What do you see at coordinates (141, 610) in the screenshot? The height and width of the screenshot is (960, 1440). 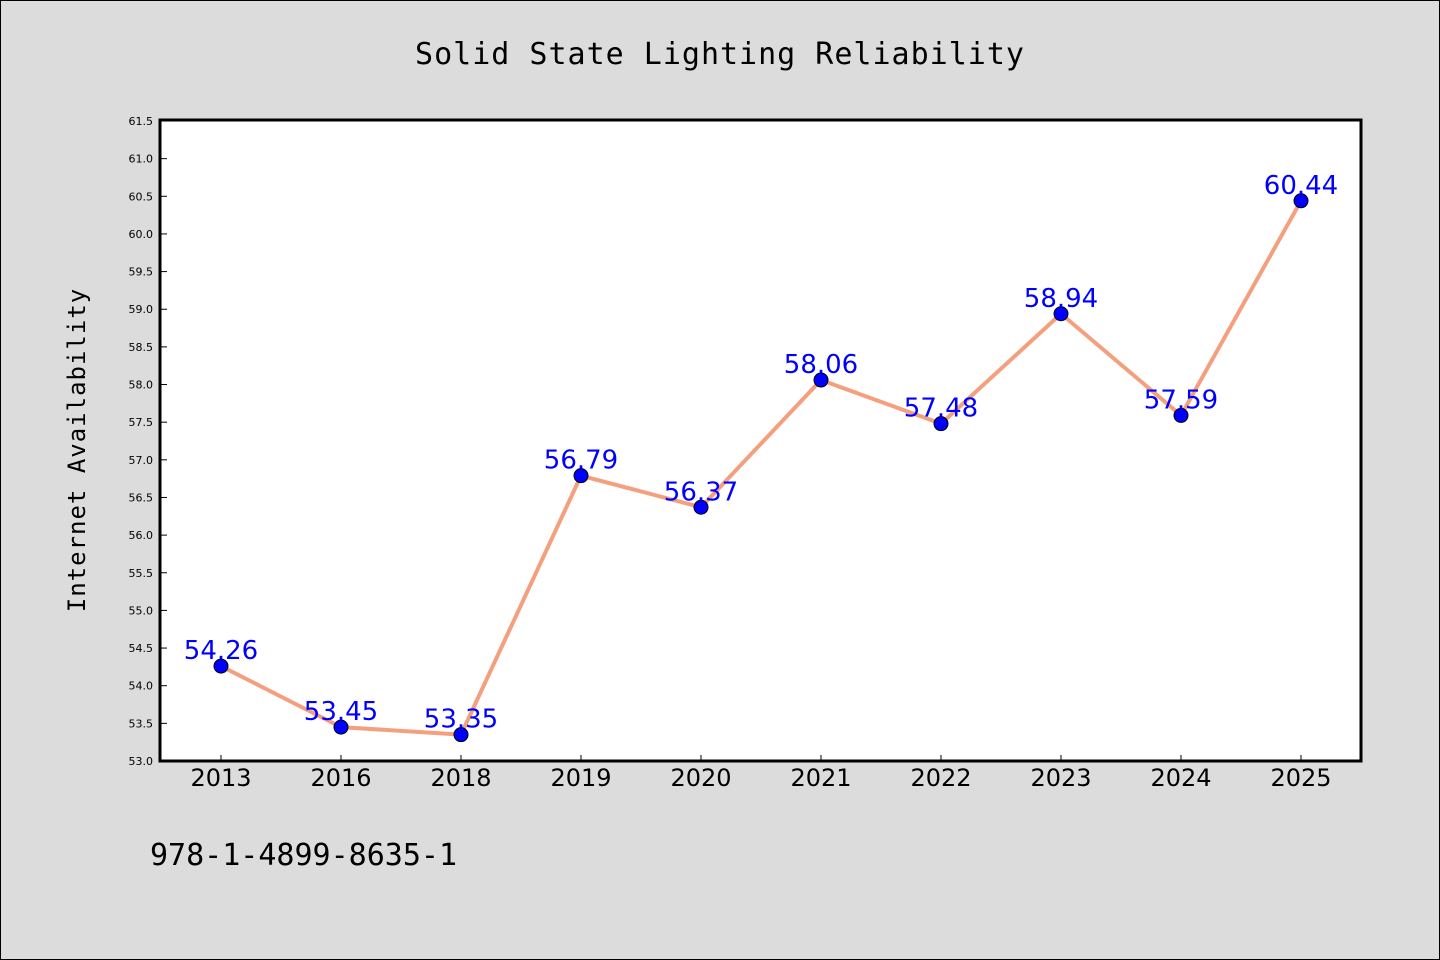 I see `y-tick-label: 55.0` at bounding box center [141, 610].